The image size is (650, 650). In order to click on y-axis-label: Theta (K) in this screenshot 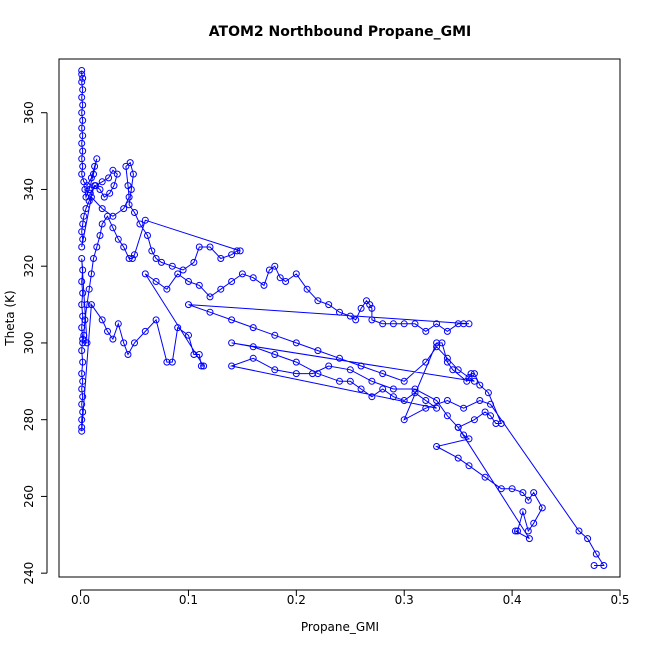, I will do `click(10, 318)`.